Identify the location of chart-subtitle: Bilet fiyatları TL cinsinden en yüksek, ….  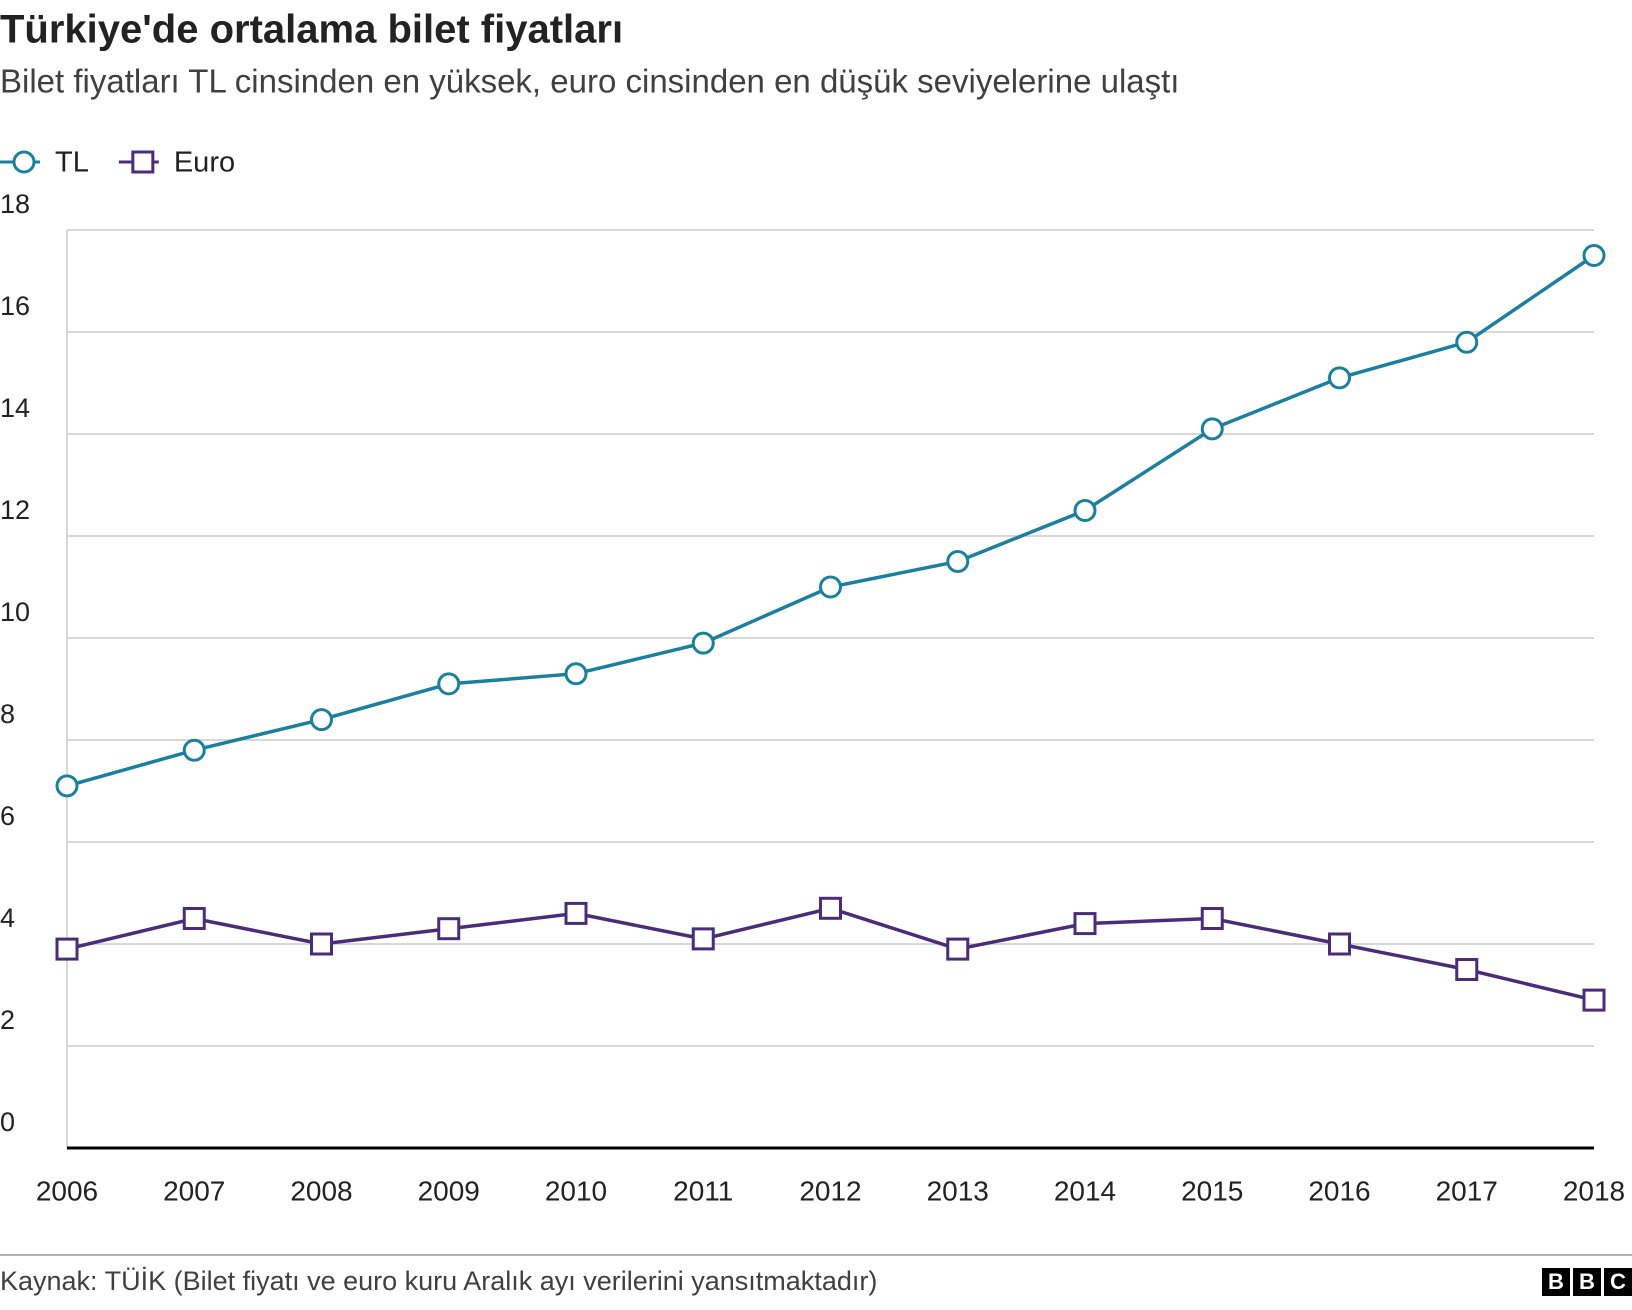
(589, 81).